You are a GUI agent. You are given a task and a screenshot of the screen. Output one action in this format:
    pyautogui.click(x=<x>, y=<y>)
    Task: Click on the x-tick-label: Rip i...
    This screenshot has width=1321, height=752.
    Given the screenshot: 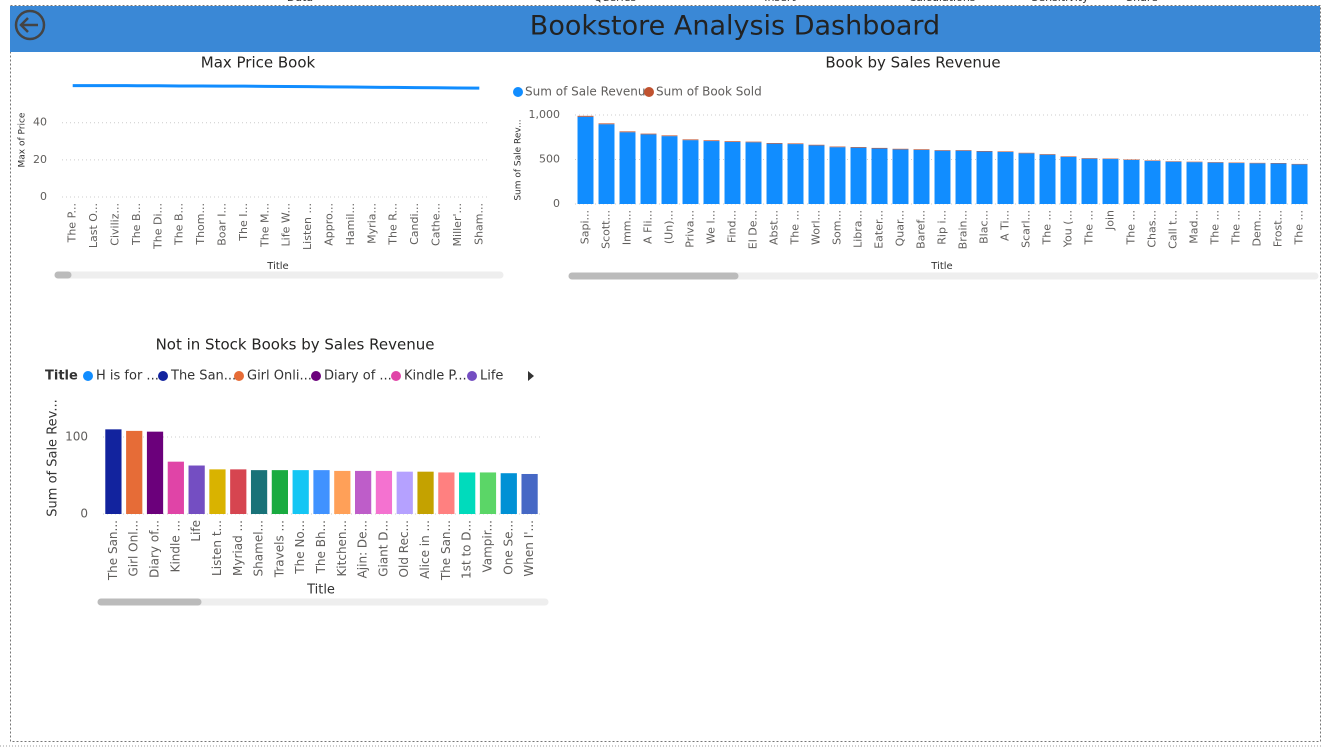 What is the action you would take?
    pyautogui.click(x=942, y=227)
    